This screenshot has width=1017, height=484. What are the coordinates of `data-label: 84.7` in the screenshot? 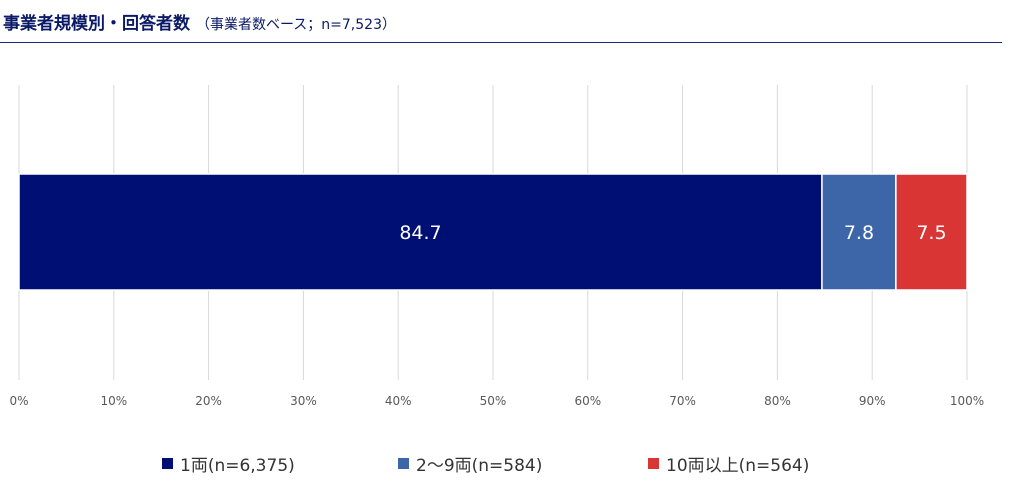 It's located at (420, 233).